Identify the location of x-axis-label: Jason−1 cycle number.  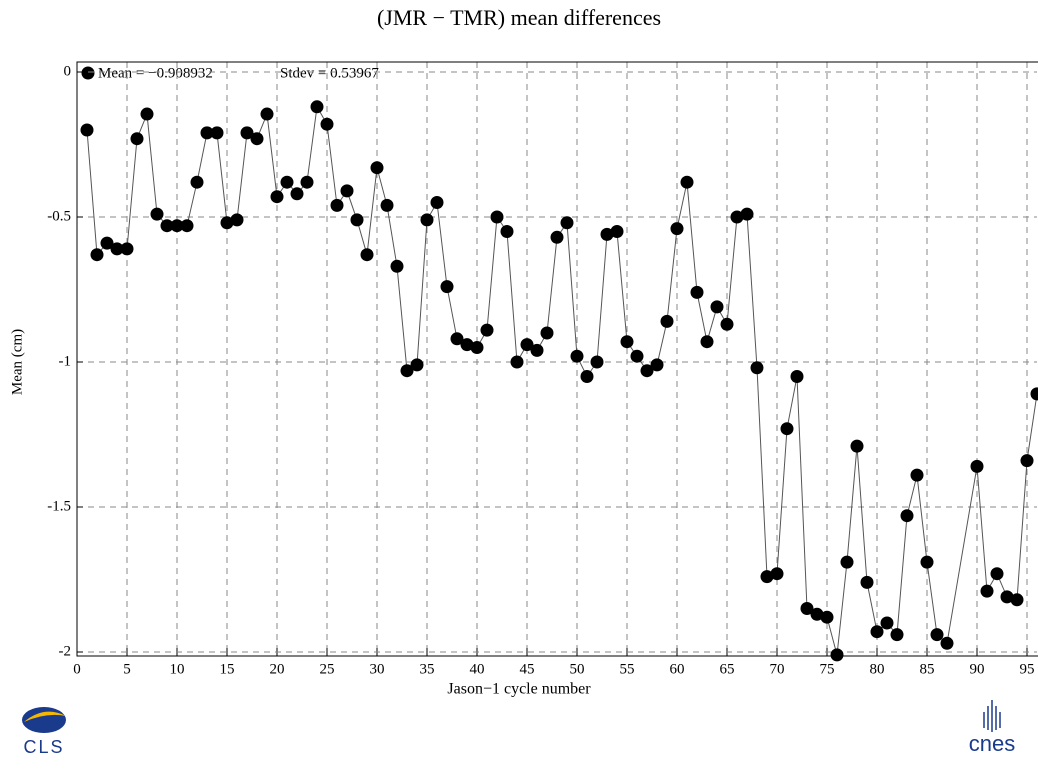
(519, 689).